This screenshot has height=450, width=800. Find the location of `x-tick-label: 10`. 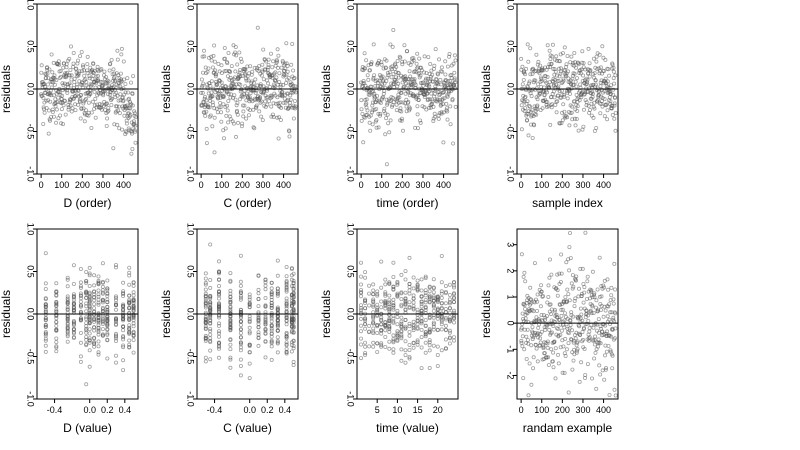

x-tick-label: 10 is located at coordinates (397, 410).